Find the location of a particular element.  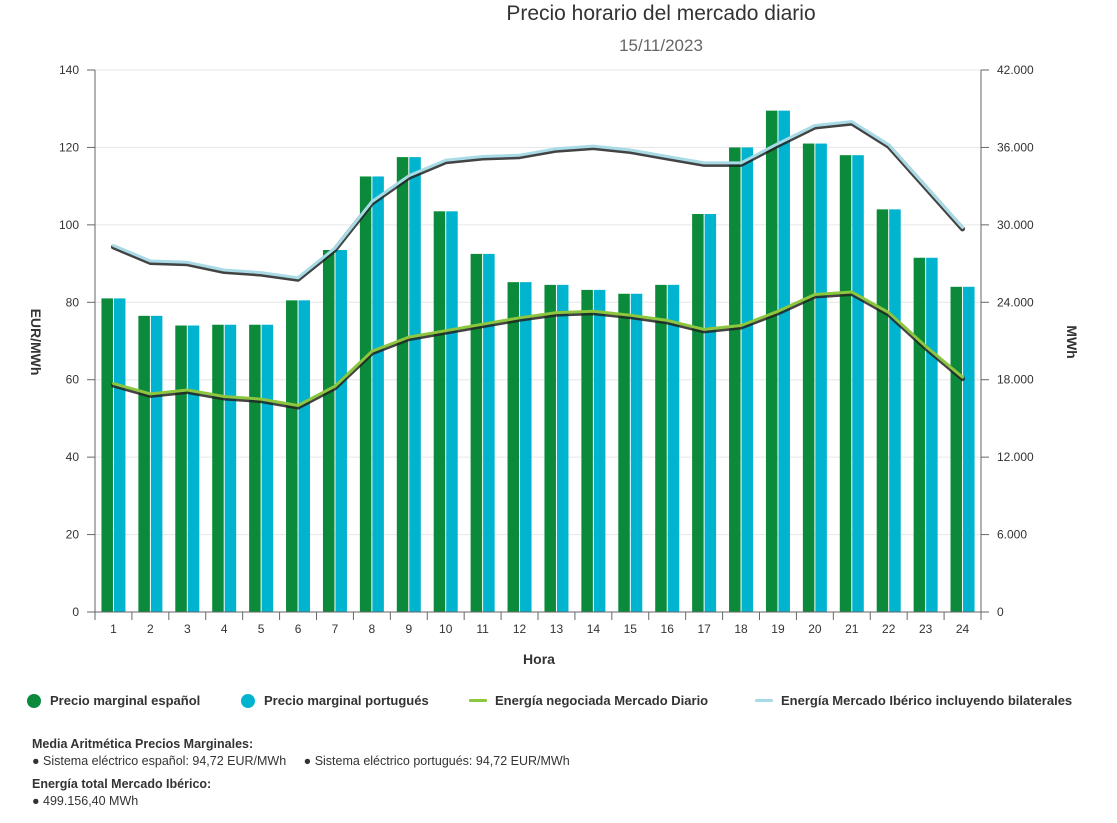

x-tick-label: 17 is located at coordinates (704, 629).